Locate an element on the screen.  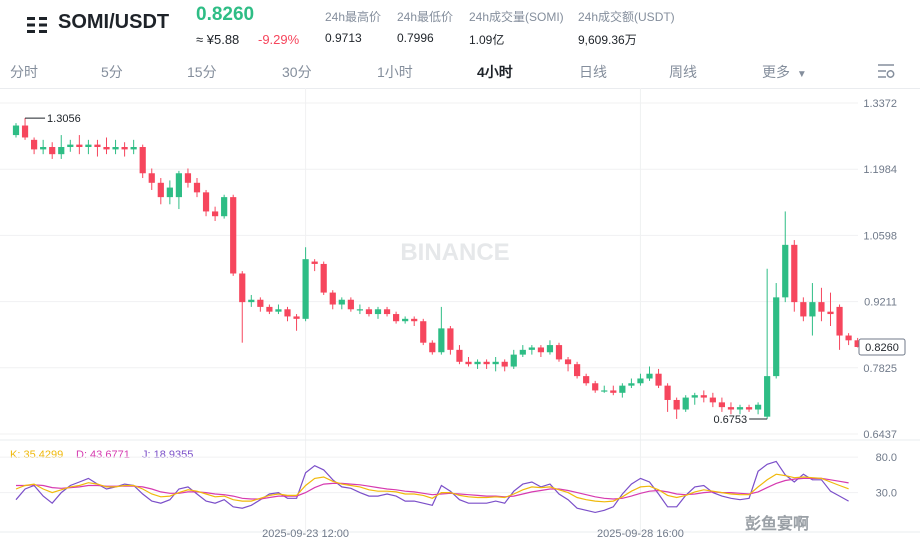
price-tick-label: 0.7825 is located at coordinates (880, 369).